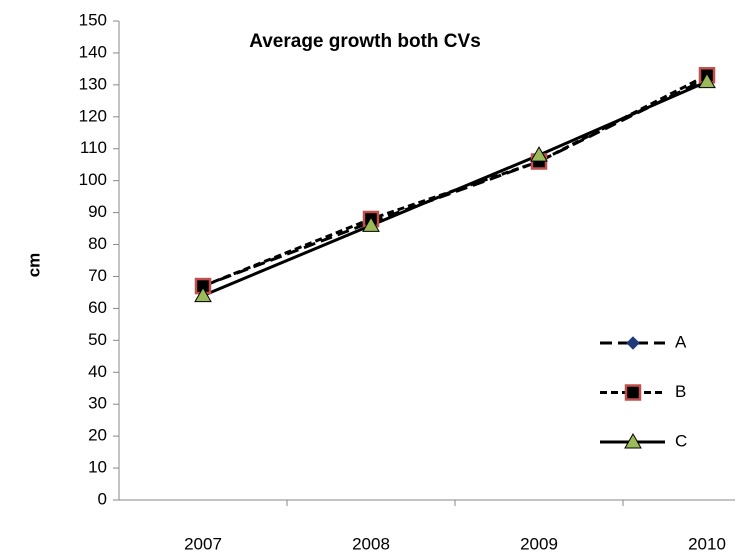 This screenshot has height=559, width=736. I want to click on x-tick-label: 2007, so click(203, 543).